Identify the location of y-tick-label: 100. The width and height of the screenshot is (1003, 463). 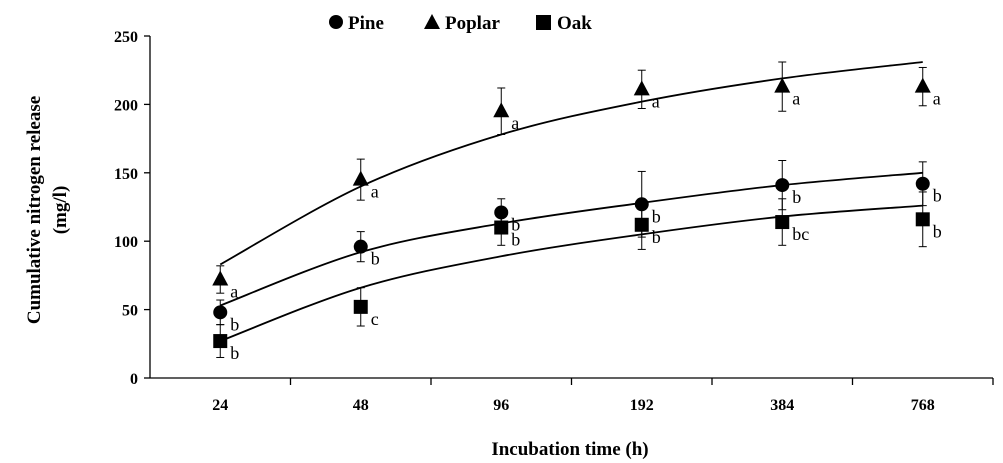
(126, 242).